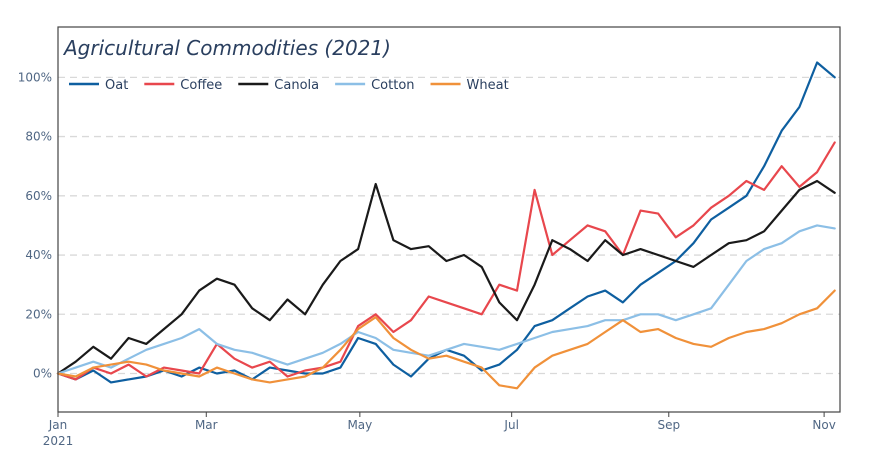  What do you see at coordinates (823, 425) in the screenshot?
I see `x-tick-label: Nov` at bounding box center [823, 425].